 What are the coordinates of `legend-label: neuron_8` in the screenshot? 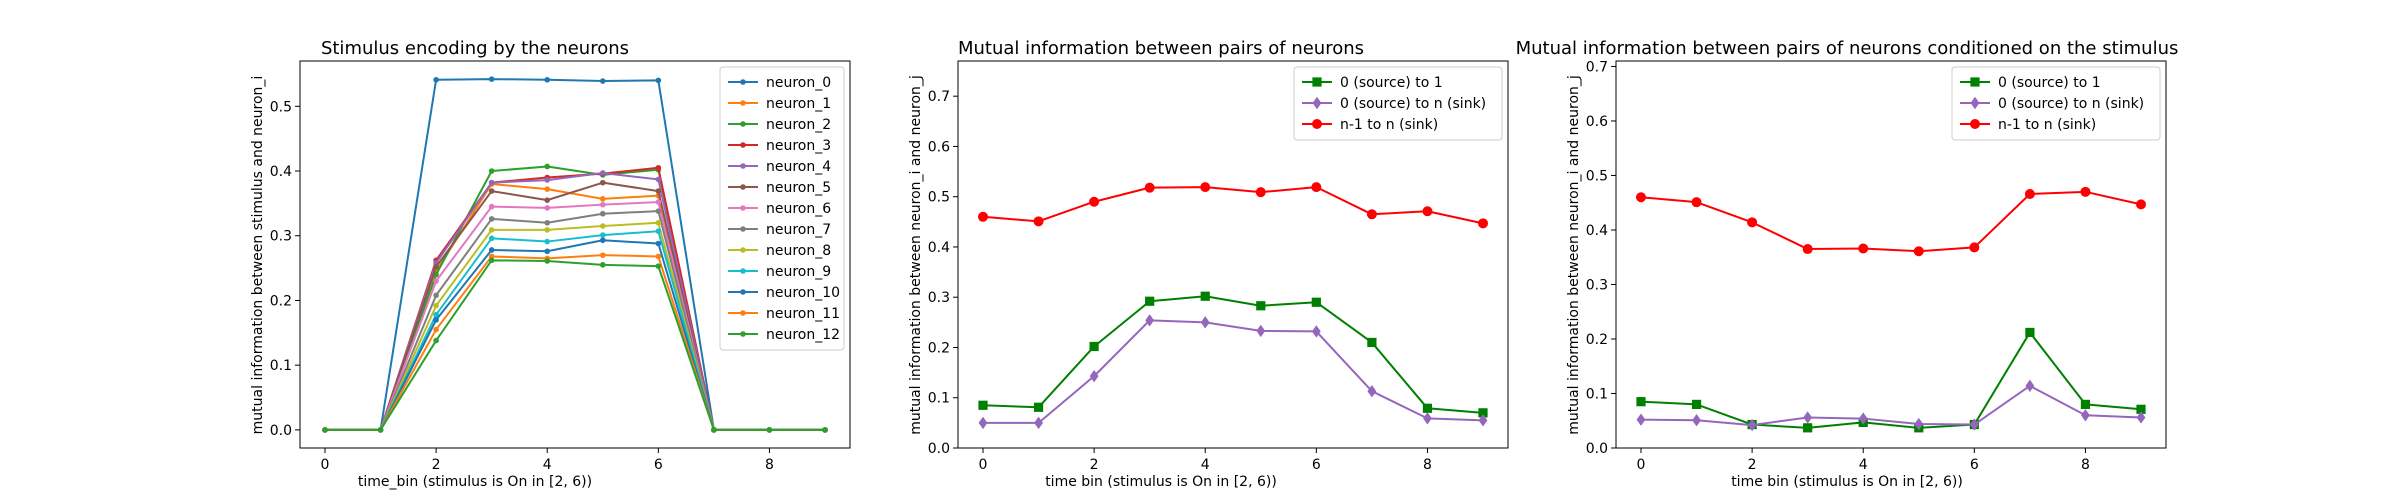 It's located at (798, 251).